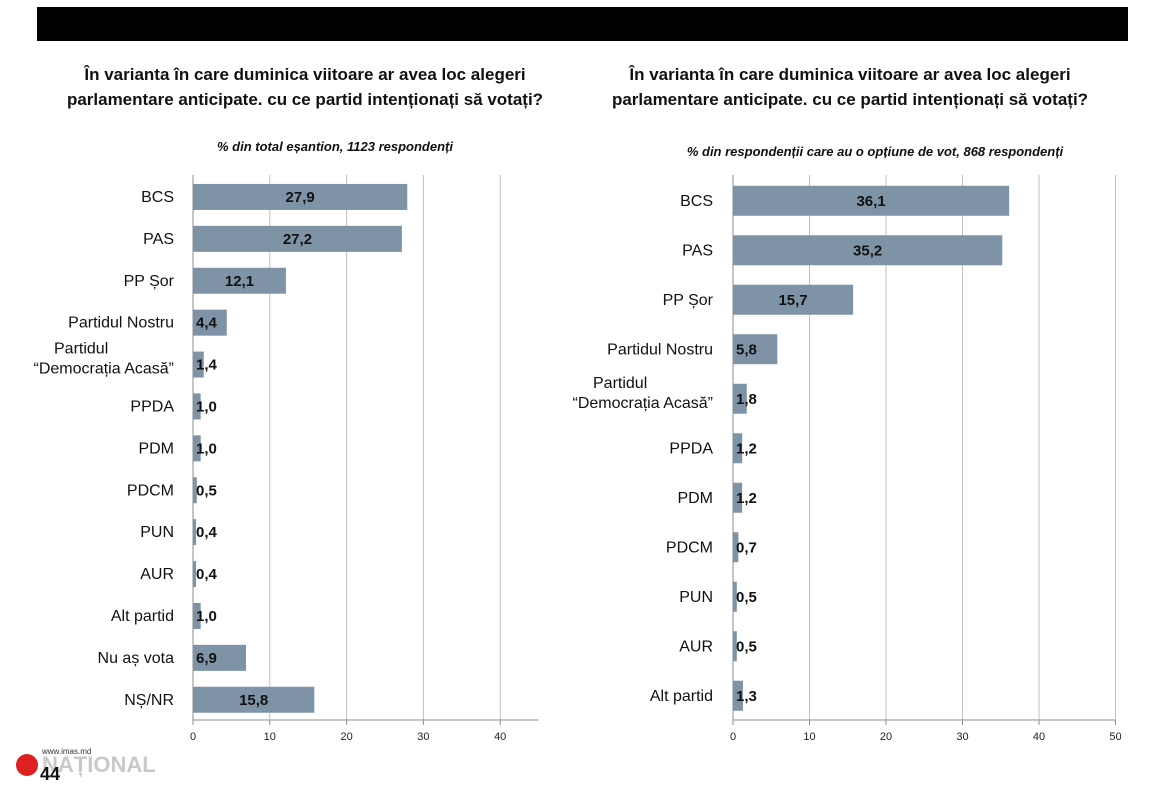 This screenshot has height=785, width=1164. What do you see at coordinates (157, 197) in the screenshot?
I see `chart-1-category-label: BCS` at bounding box center [157, 197].